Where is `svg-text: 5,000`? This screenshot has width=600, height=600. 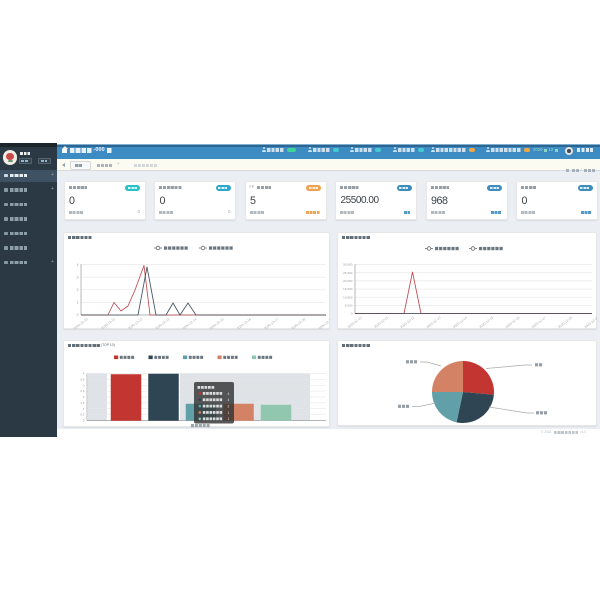 svg-text: 5,000 is located at coordinates (349, 305).